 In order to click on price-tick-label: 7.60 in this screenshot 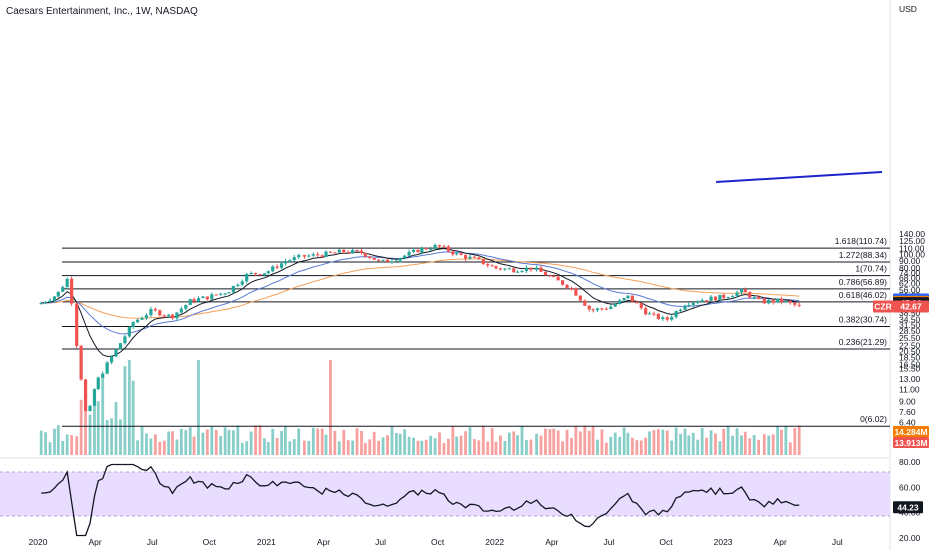, I will do `click(907, 412)`.